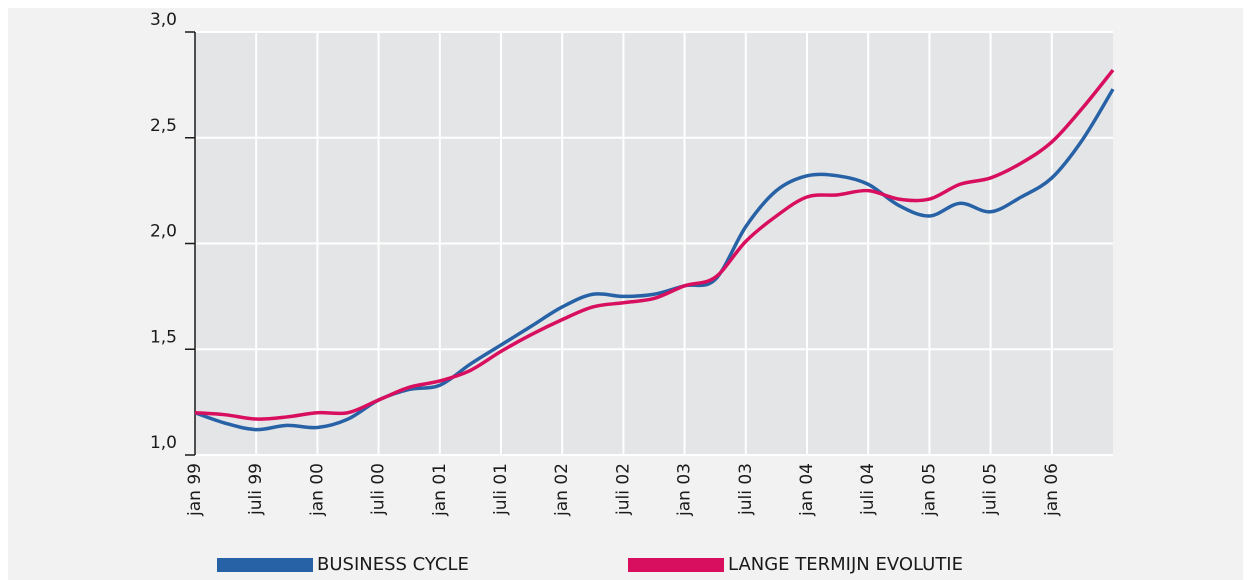 Image resolution: width=1251 pixels, height=580 pixels. What do you see at coordinates (807, 490) in the screenshot?
I see `x-tick-label: jan 04` at bounding box center [807, 490].